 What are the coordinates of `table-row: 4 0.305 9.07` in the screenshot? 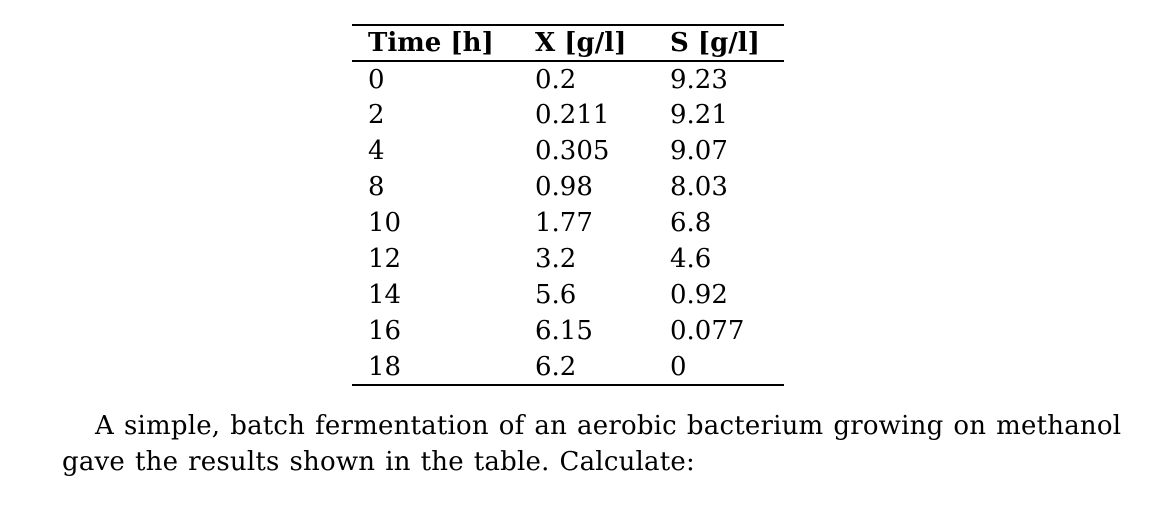 It's located at (568, 151).